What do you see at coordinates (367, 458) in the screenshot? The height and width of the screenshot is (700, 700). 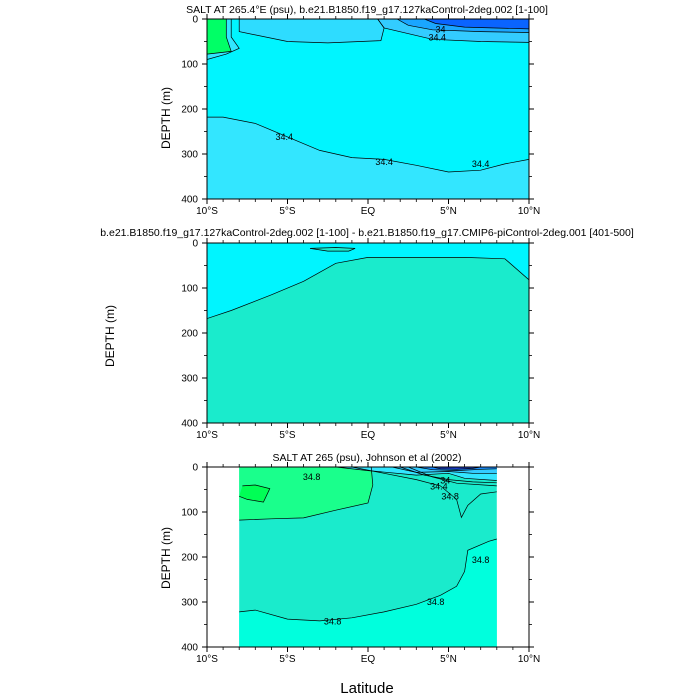 I see `panel-title: SALT AT 265 (psu), Johnson et al (2002)` at bounding box center [367, 458].